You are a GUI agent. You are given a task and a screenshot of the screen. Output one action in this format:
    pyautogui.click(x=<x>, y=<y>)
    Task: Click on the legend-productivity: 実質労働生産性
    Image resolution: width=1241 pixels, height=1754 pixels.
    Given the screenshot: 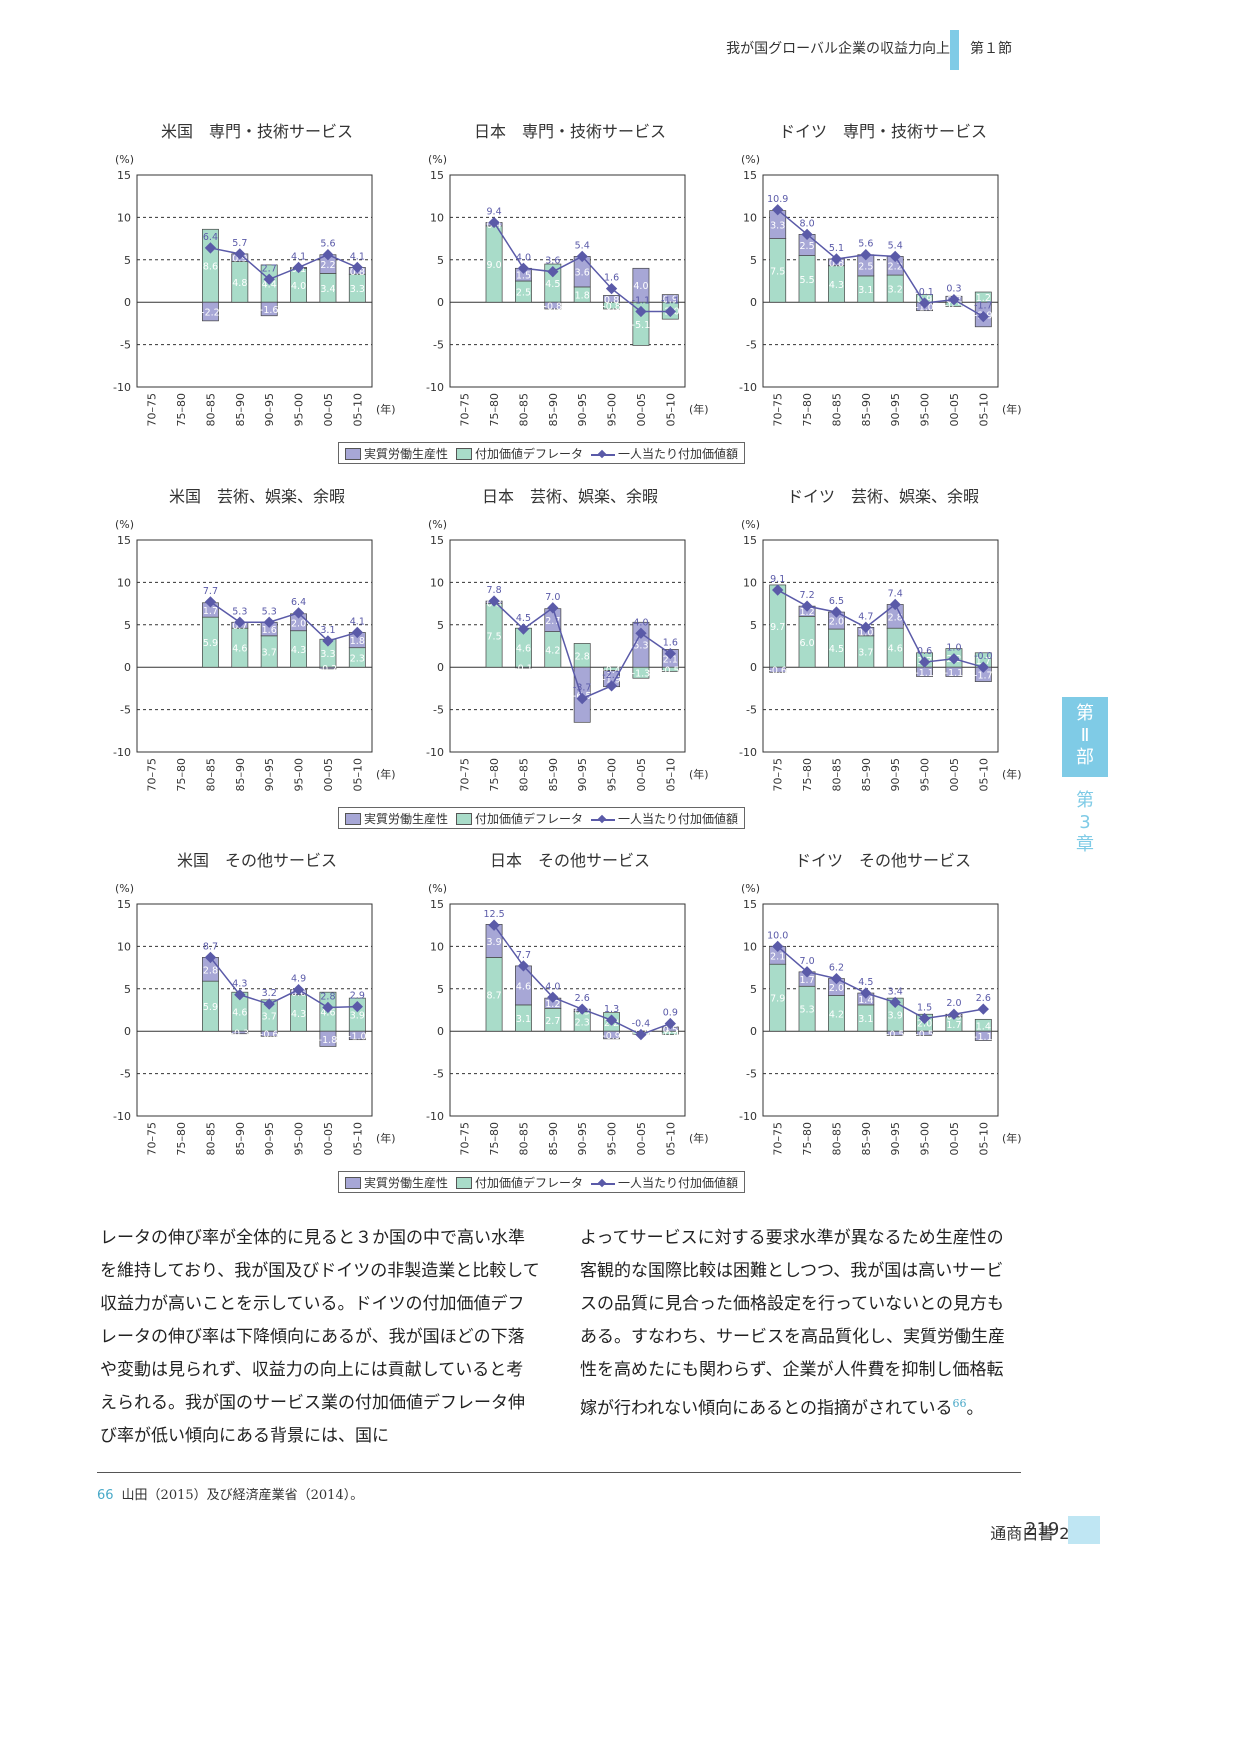 What is the action you would take?
    pyautogui.click(x=396, y=818)
    